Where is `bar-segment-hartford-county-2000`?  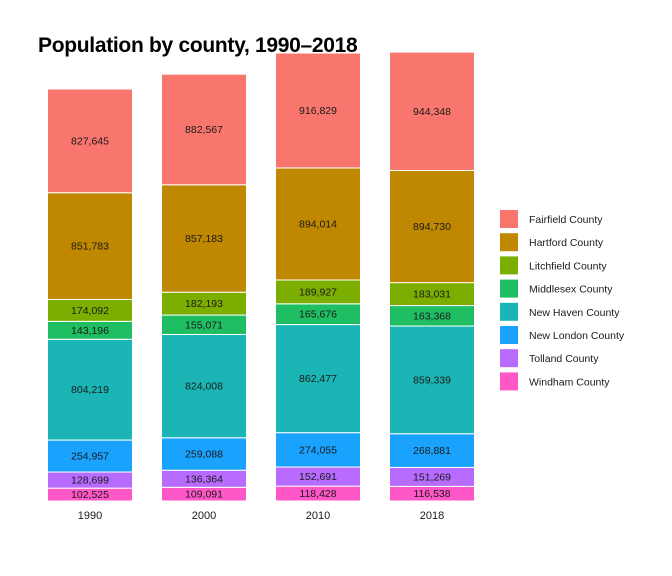 bar-segment-hartford-county-2000 is located at coordinates (204, 238).